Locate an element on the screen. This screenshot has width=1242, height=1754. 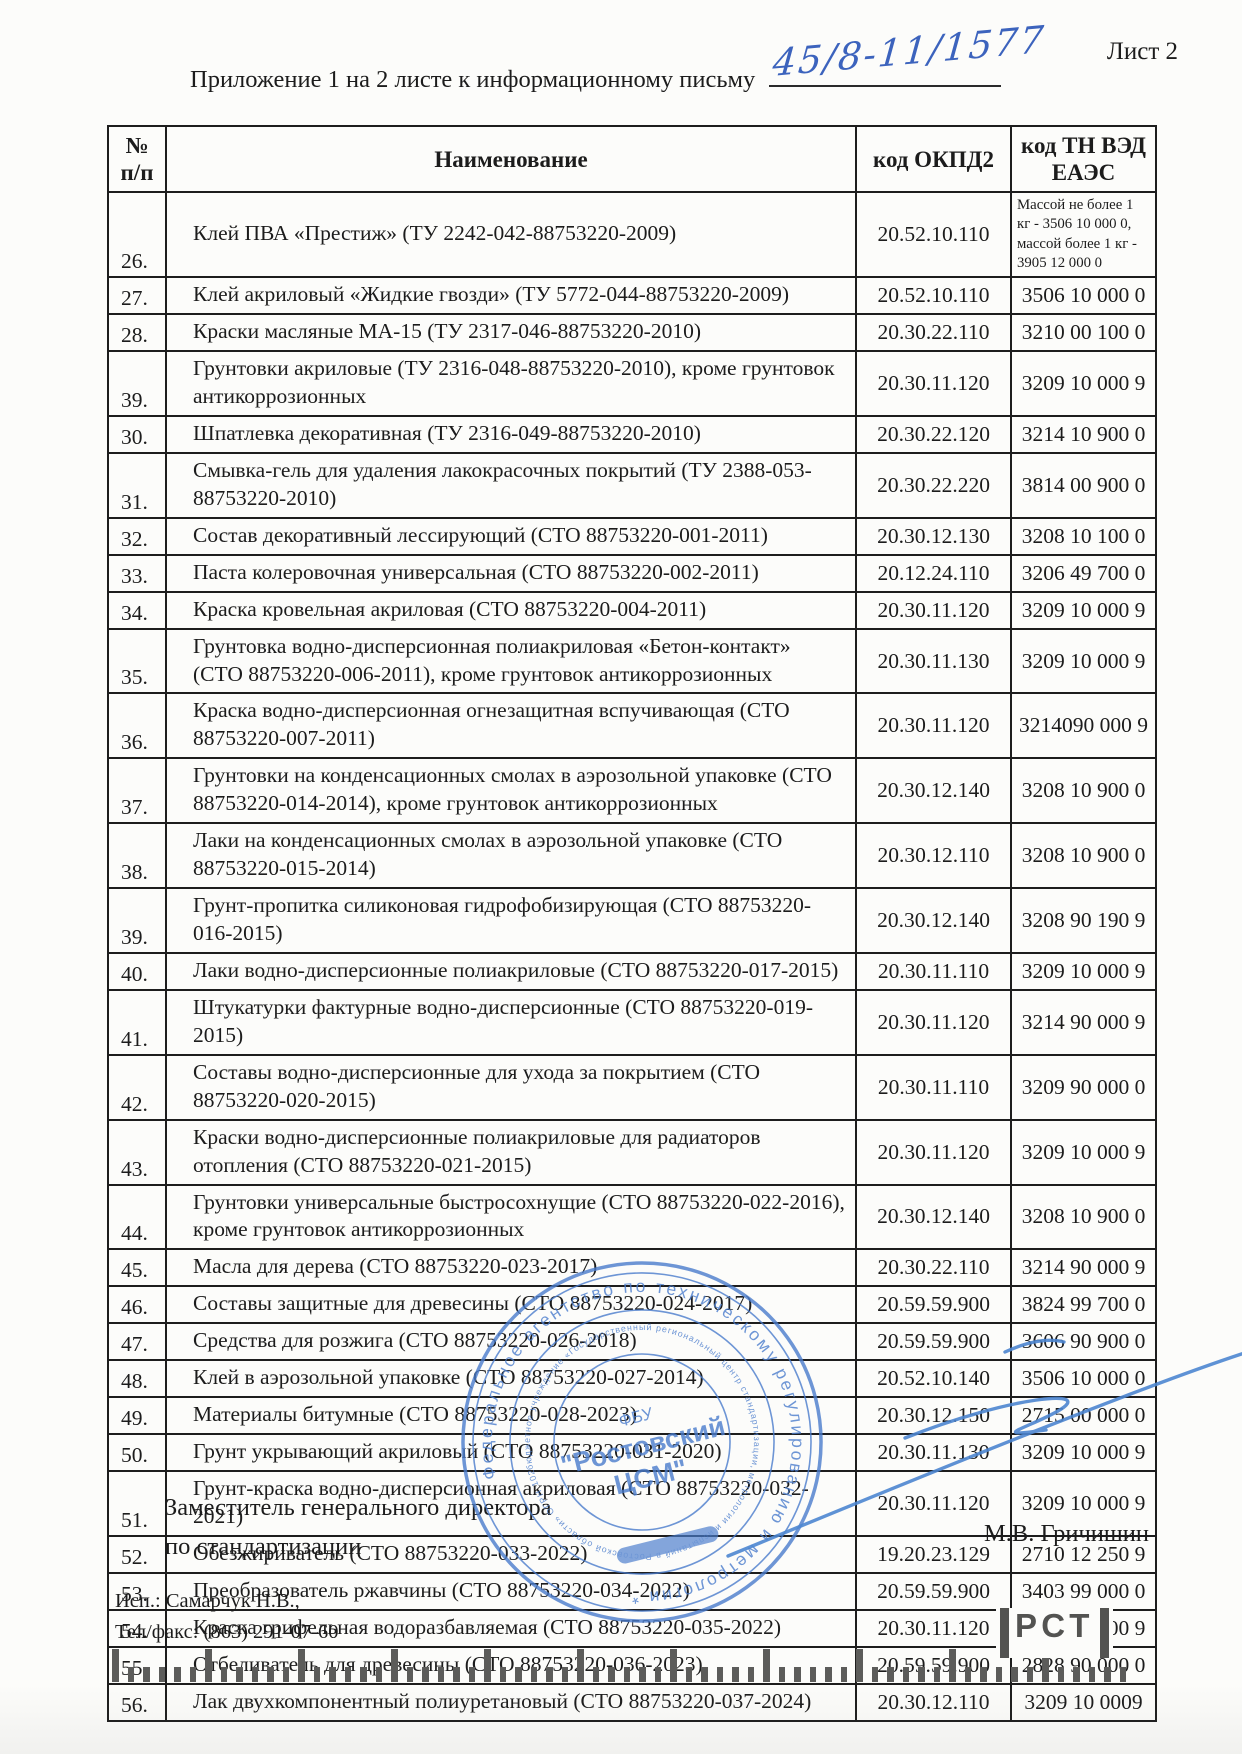
tnved-code: 3208 10 100 0 is located at coordinates (1083, 536).